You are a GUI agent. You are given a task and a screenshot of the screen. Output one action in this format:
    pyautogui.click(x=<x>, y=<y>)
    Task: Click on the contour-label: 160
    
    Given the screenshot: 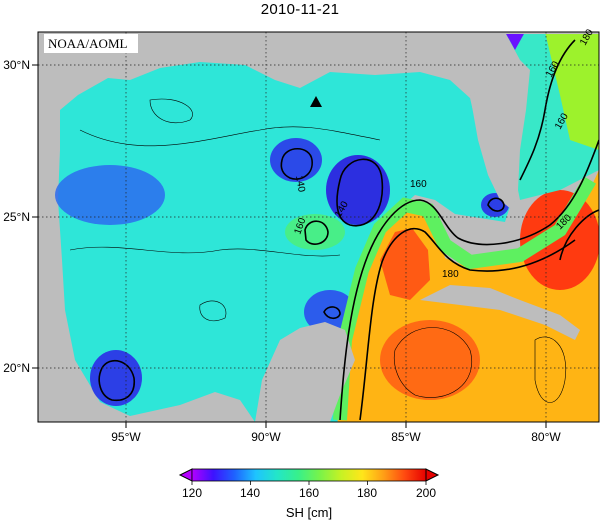 What is the action you would take?
    pyautogui.click(x=418, y=184)
    